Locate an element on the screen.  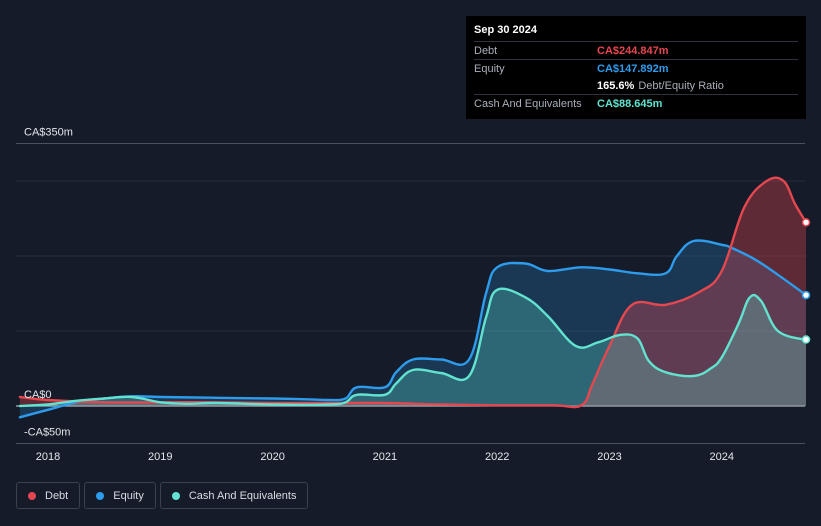
legend-label: Cash And Equivalents is located at coordinates (242, 495).